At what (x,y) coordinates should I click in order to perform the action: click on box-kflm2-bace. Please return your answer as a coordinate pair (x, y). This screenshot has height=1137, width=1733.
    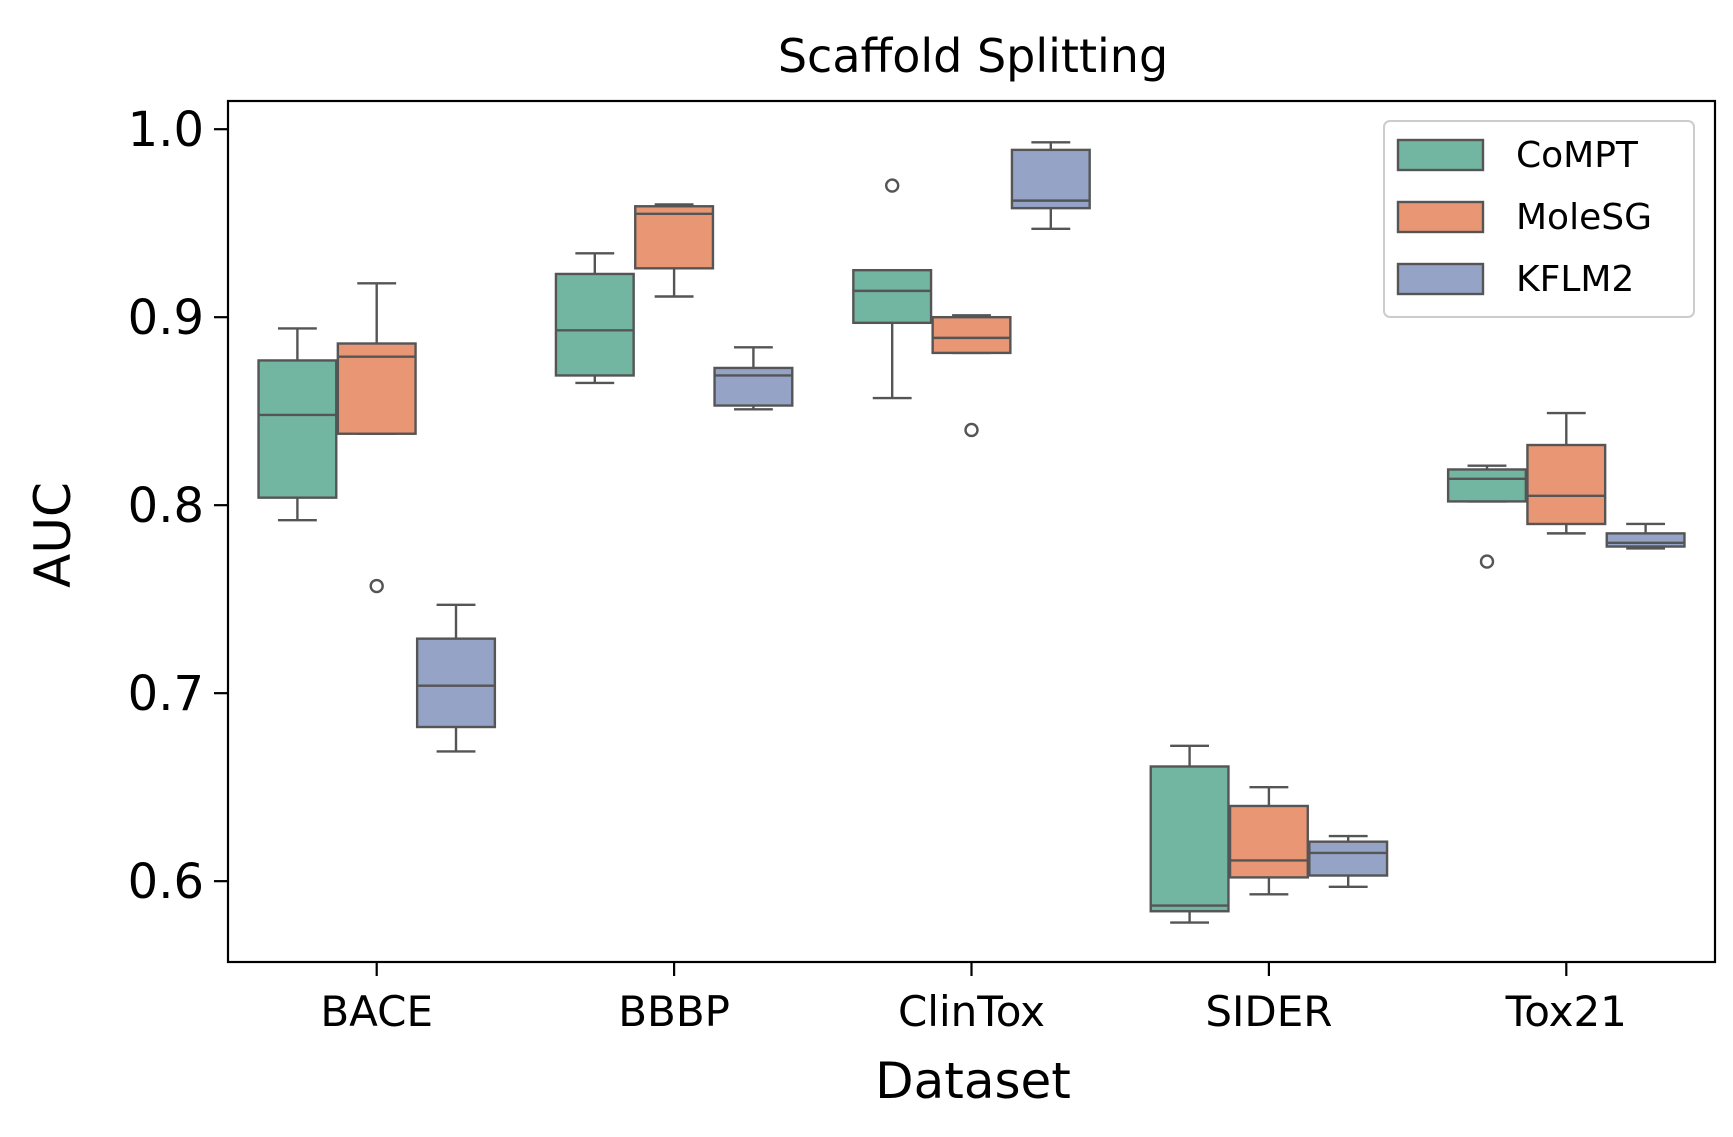
    Looking at the image, I should click on (456, 678).